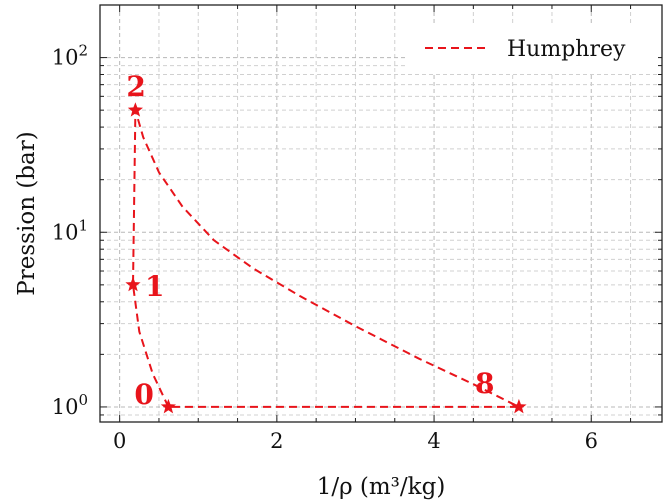 This screenshot has width=665, height=502. What do you see at coordinates (433, 441) in the screenshot?
I see `x-tick-label: 4` at bounding box center [433, 441].